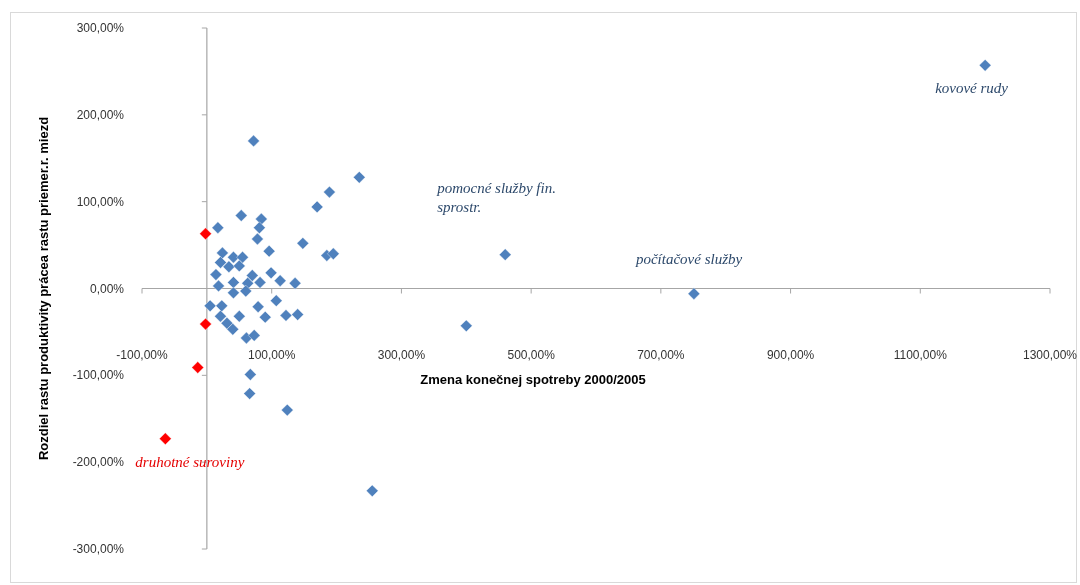 The image size is (1080, 585). What do you see at coordinates (531, 354) in the screenshot?
I see `x-tick-label: 500,00%` at bounding box center [531, 354].